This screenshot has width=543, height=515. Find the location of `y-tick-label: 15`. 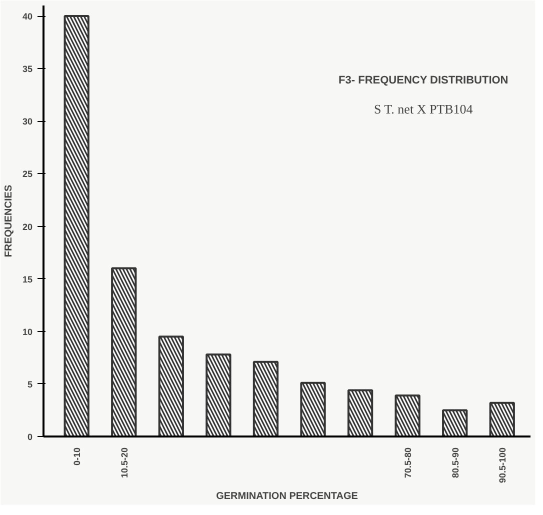

y-tick-label: 15 is located at coordinates (27, 279).